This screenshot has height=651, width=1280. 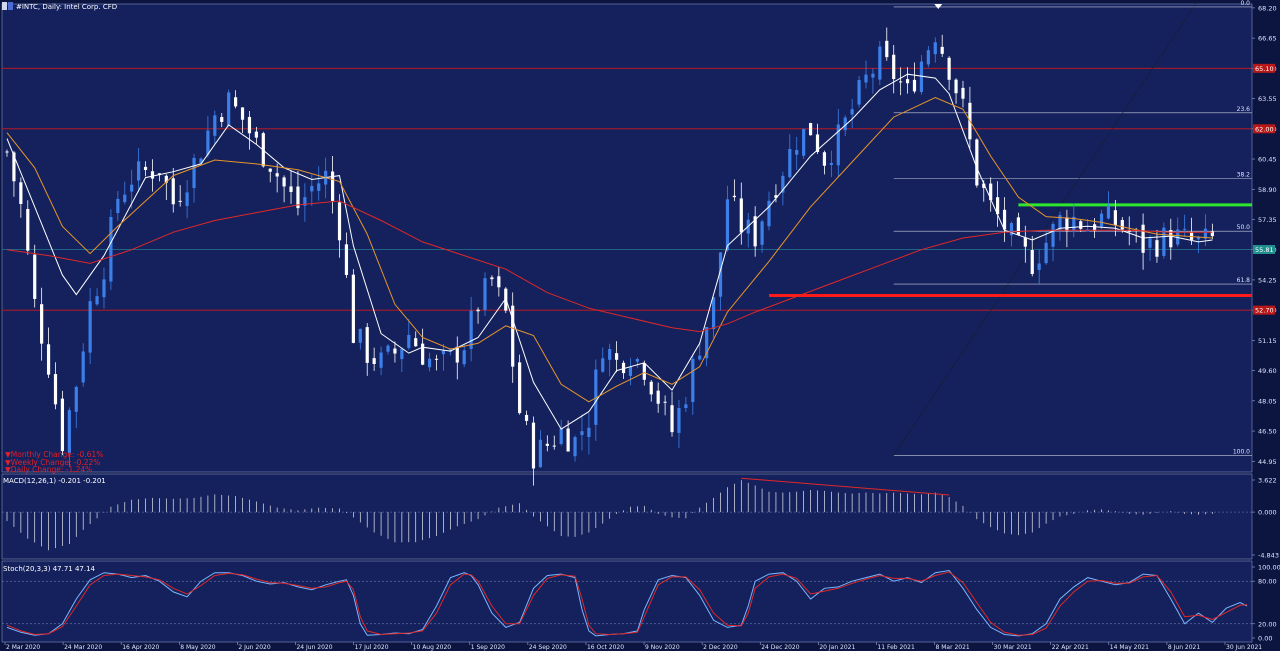 I want to click on x-tick-label: 2 Dec 2020, so click(x=720, y=647).